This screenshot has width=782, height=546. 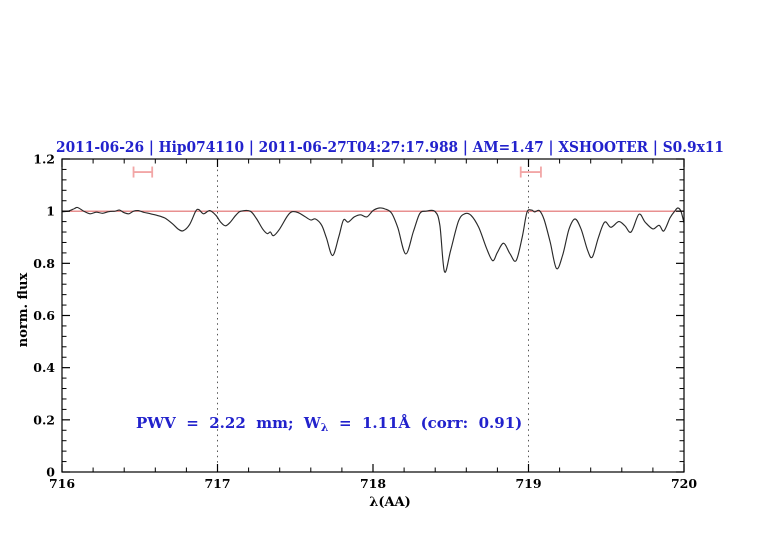 I want to click on x-tick-label: 717, so click(x=217, y=483).